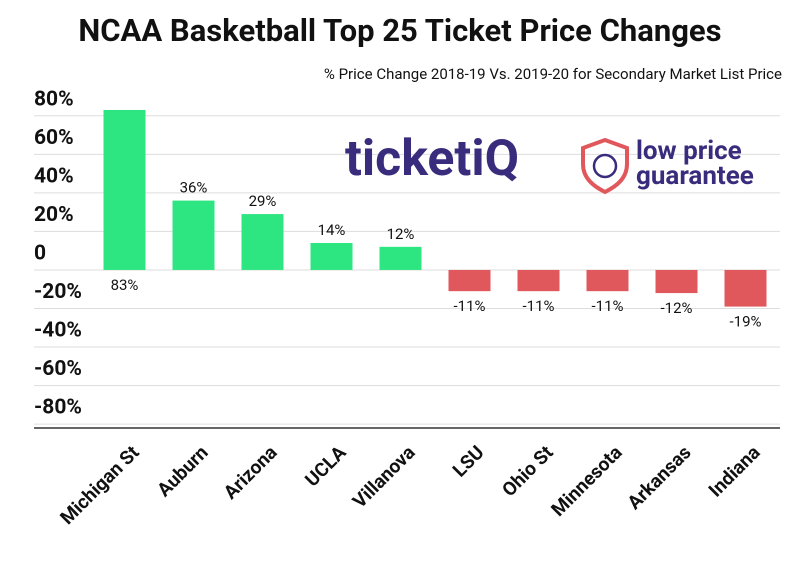 The image size is (800, 566). What do you see at coordinates (58, 408) in the screenshot?
I see `y-tick-label: -80%` at bounding box center [58, 408].